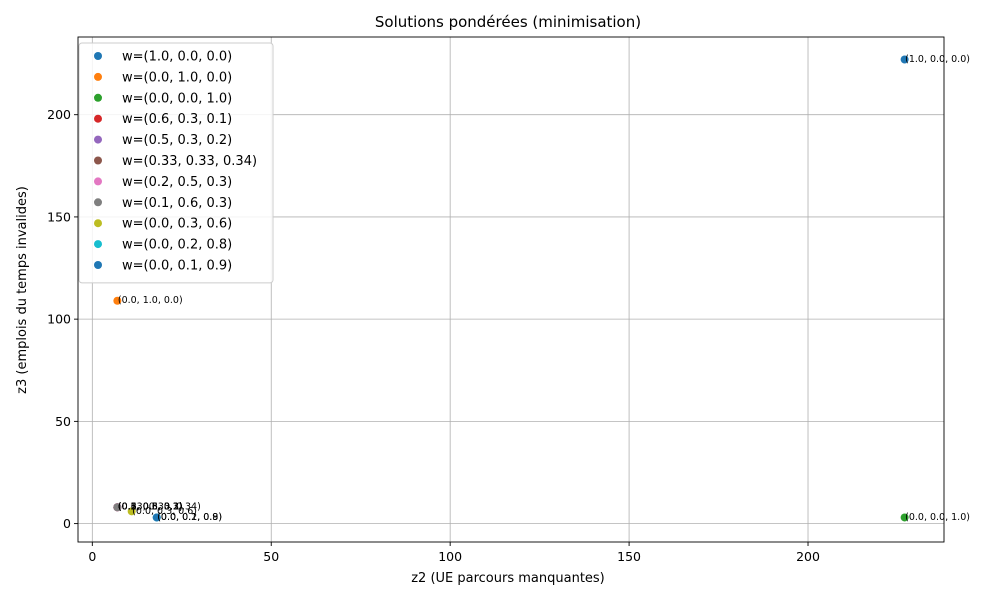 Image resolution: width=1000 pixels, height=600 pixels. I want to click on point-label: (0.0, 0.1, 0.9), so click(189, 517).